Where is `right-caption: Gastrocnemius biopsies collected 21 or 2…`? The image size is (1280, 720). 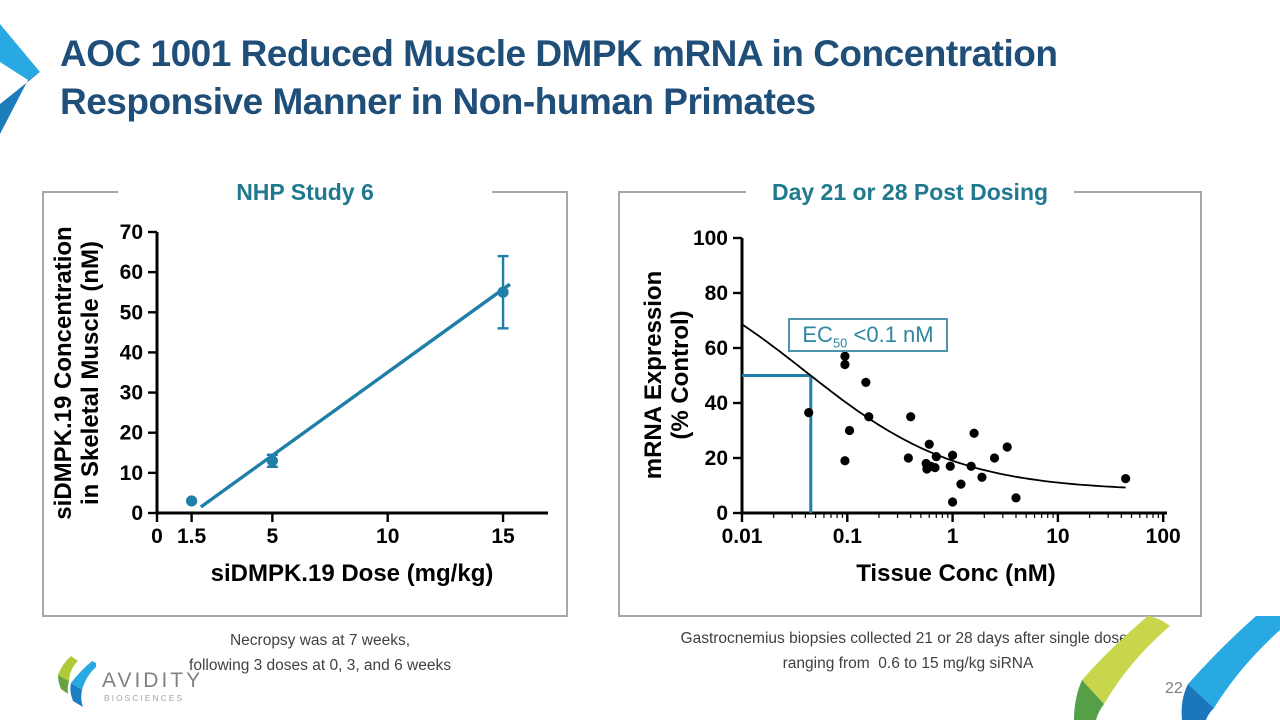 right-caption: Gastrocnemius biopsies collected 21 or 2… is located at coordinates (908, 651).